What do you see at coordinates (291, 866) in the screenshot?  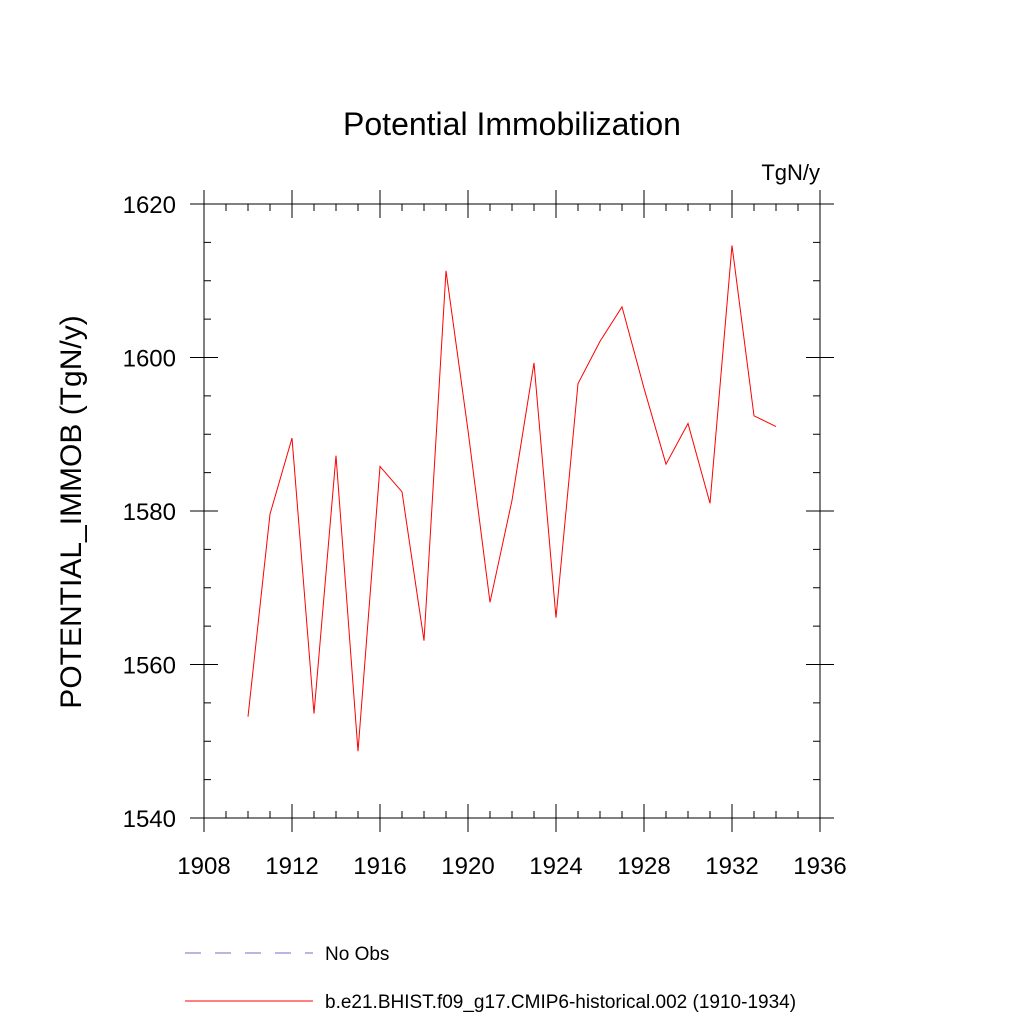 I see `x-tick-label: 1912` at bounding box center [291, 866].